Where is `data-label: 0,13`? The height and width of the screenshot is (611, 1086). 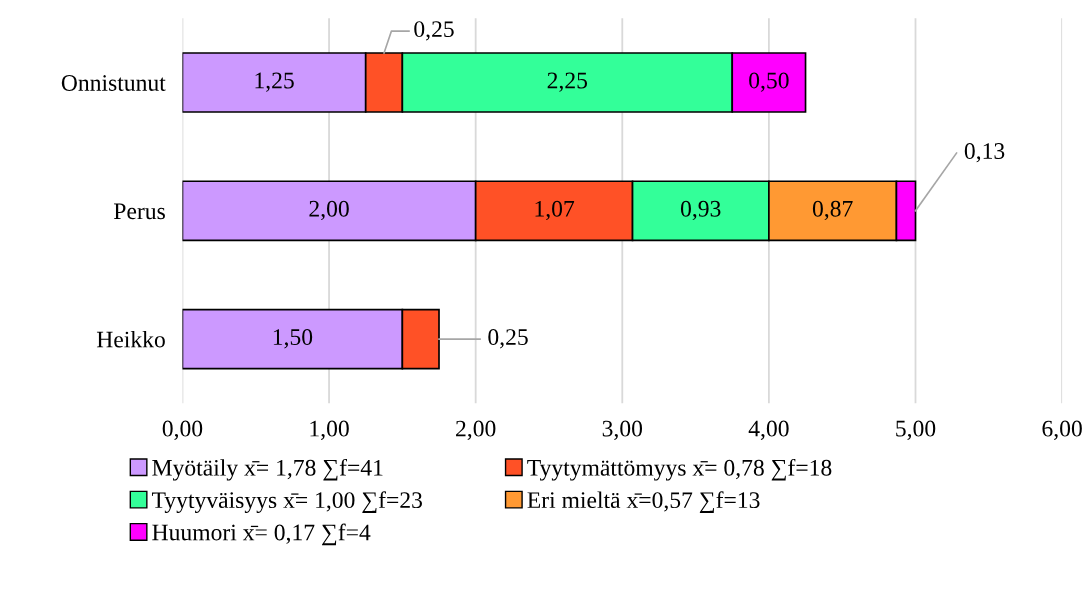 data-label: 0,13 is located at coordinates (984, 153).